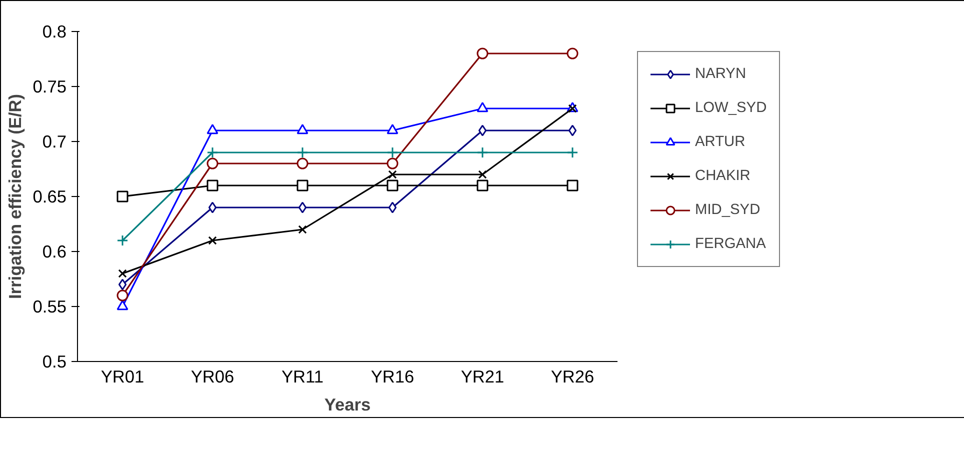  Describe the element at coordinates (49, 306) in the screenshot. I see `y-tick-label: 0.55` at that location.